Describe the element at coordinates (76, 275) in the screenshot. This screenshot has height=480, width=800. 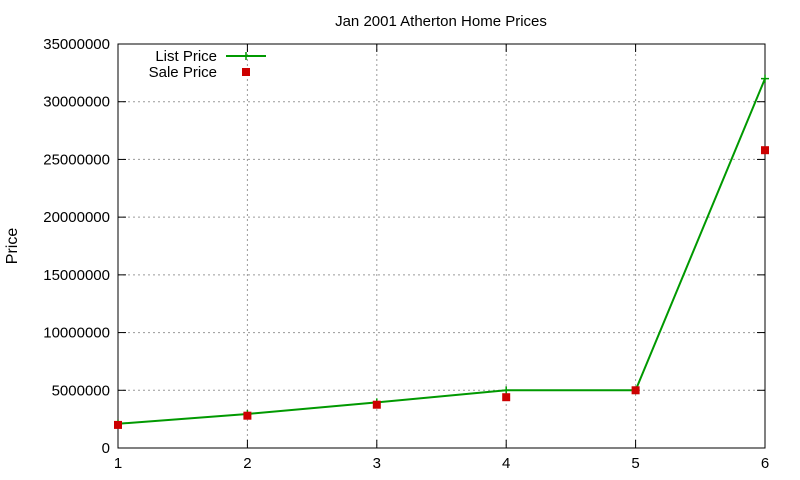
I see `y-tick-label: 15000000` at that location.